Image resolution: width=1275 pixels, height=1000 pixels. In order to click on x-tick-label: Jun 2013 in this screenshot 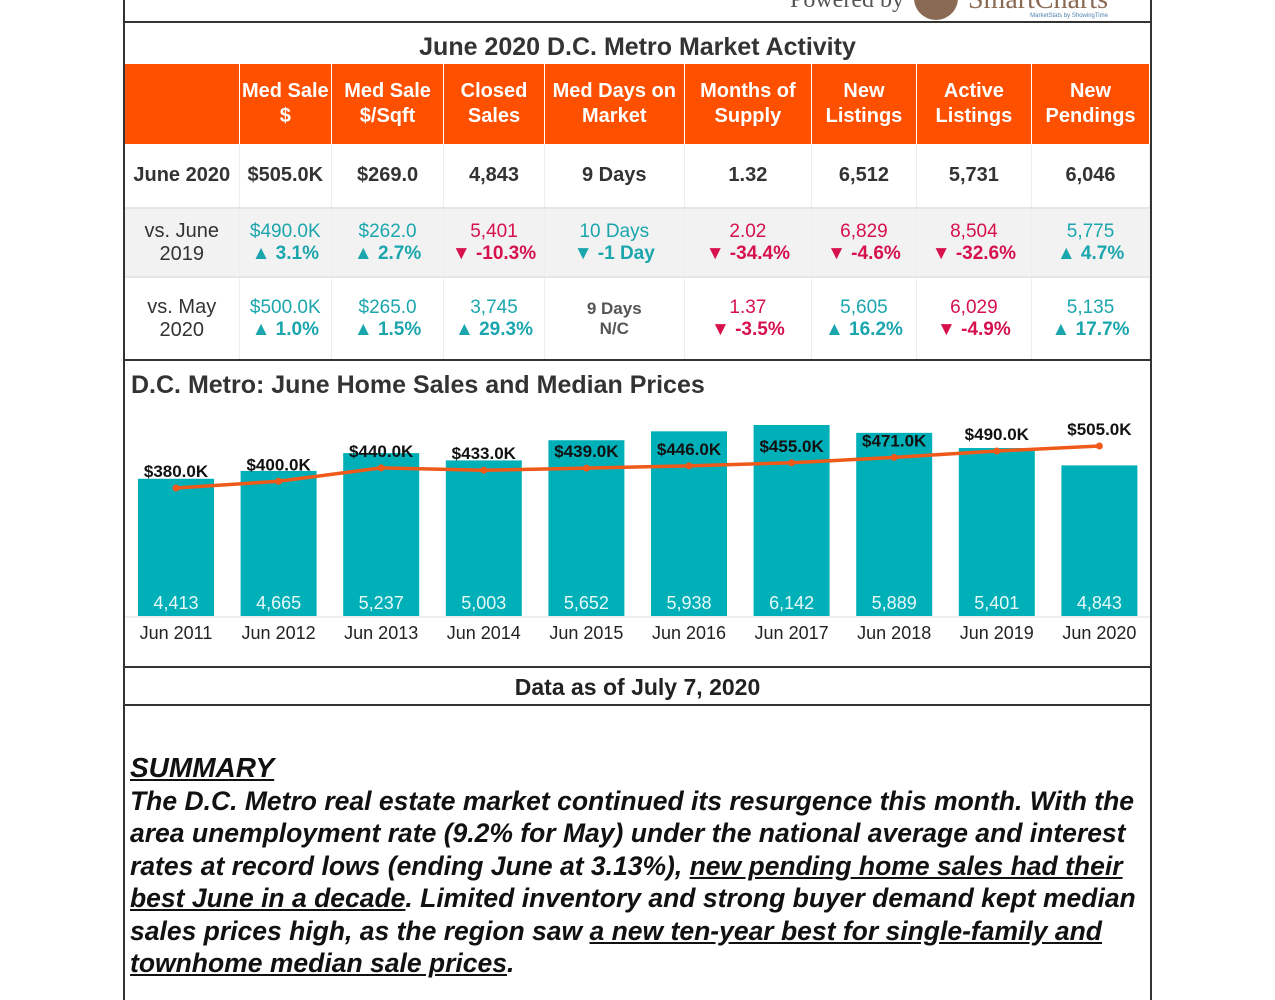, I will do `click(381, 633)`.